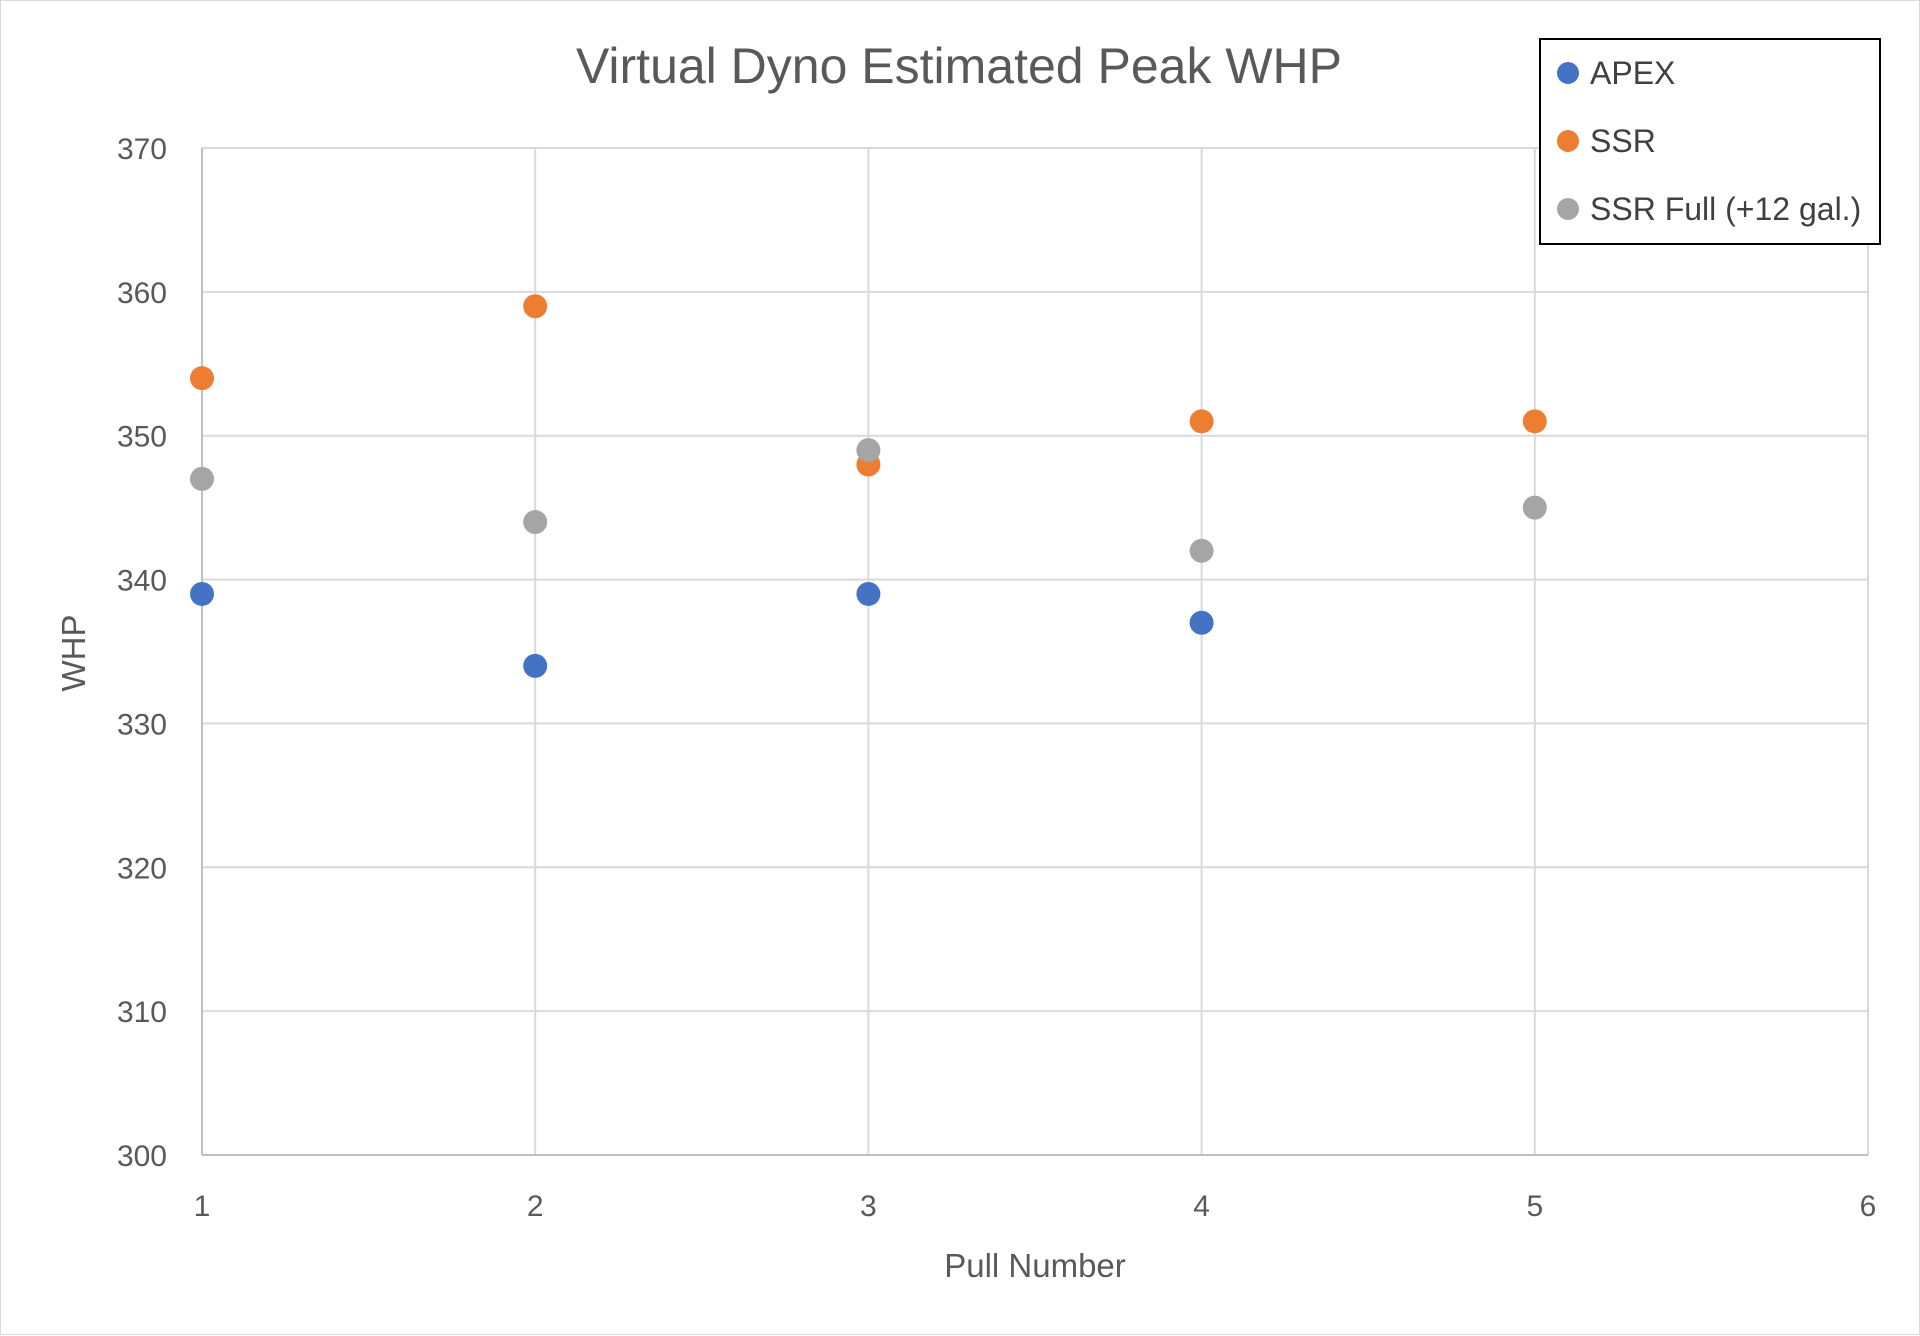 The height and width of the screenshot is (1336, 1920). Describe the element at coordinates (1623, 141) in the screenshot. I see `legend-label-ssr: SSR` at that location.